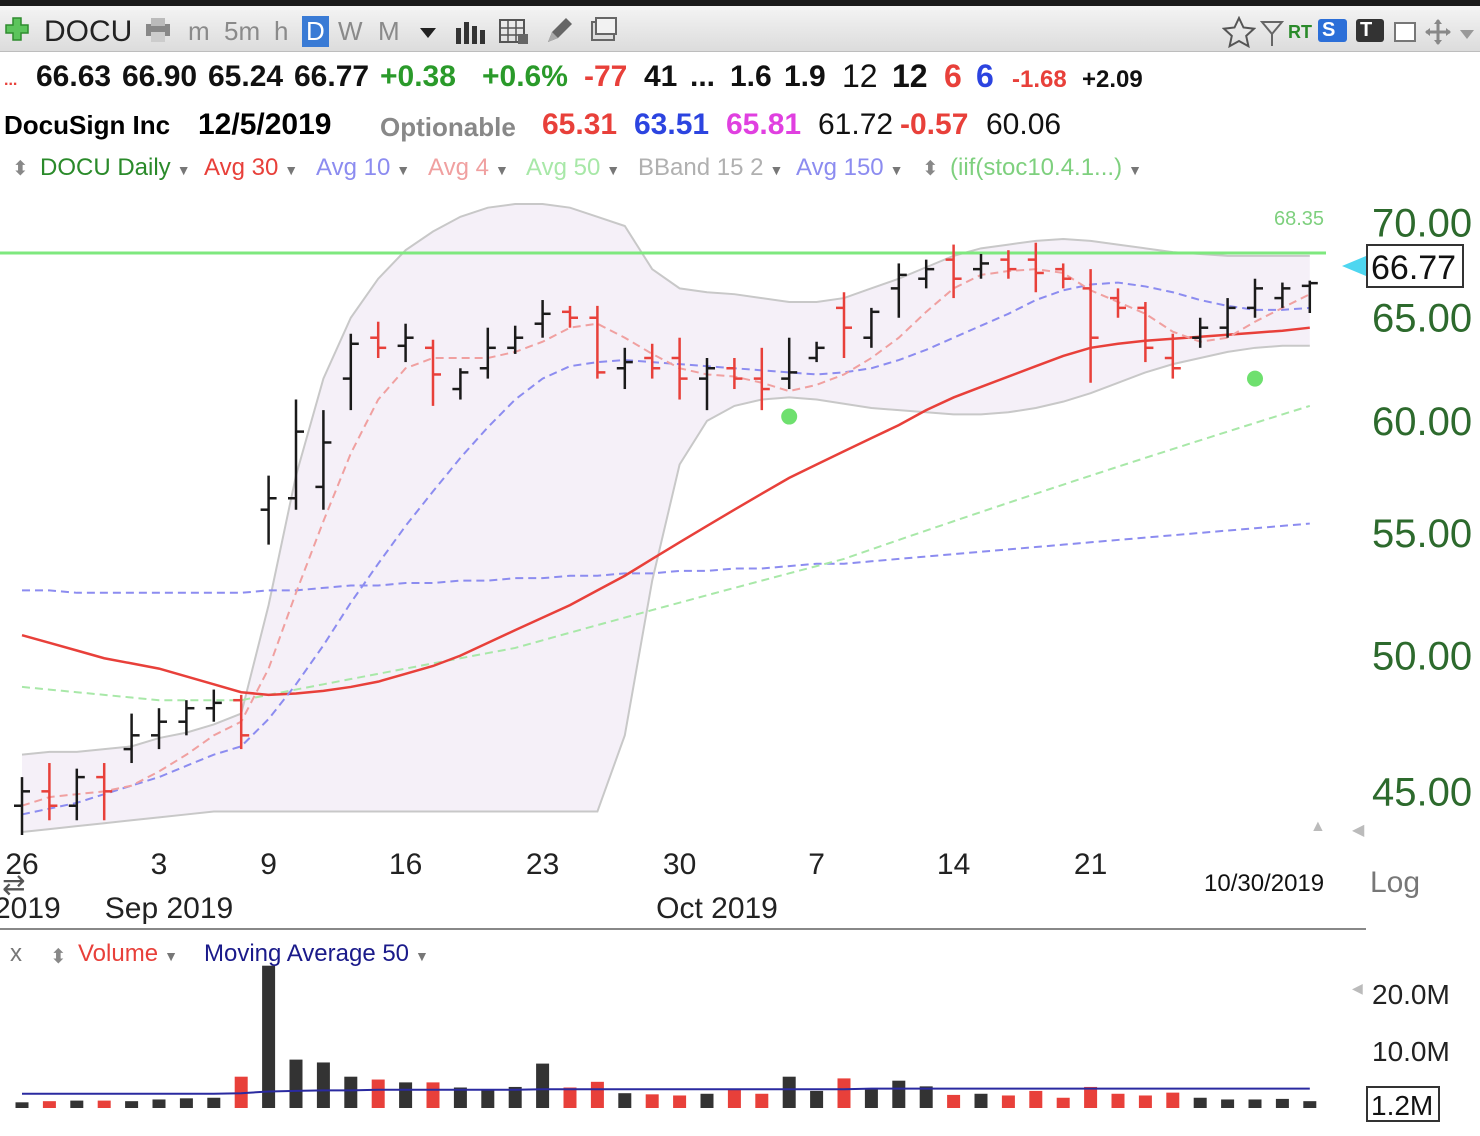 Image resolution: width=1480 pixels, height=1136 pixels. What do you see at coordinates (16, 953) in the screenshot?
I see `close-pane-icon: x` at bounding box center [16, 953].